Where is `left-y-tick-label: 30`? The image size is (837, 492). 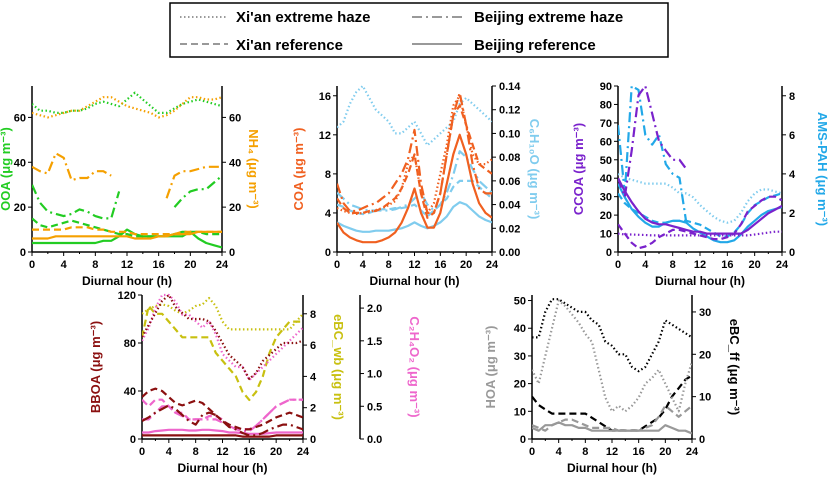 left-y-tick-label: 30 is located at coordinates (606, 198).